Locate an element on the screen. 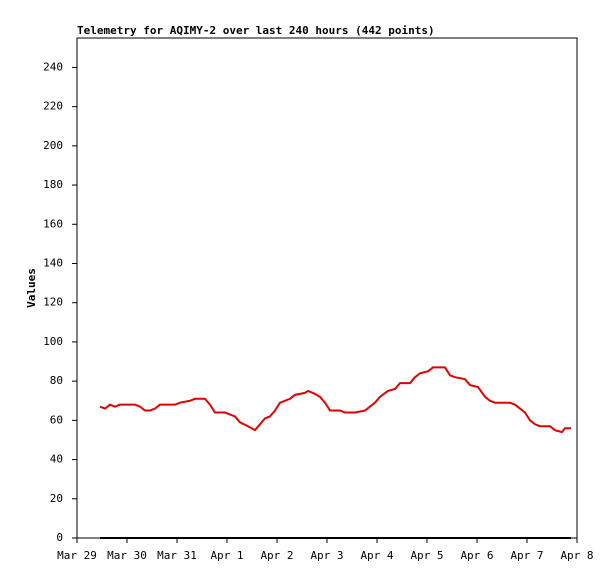 The image size is (615, 579). data-line is located at coordinates (335, 400).